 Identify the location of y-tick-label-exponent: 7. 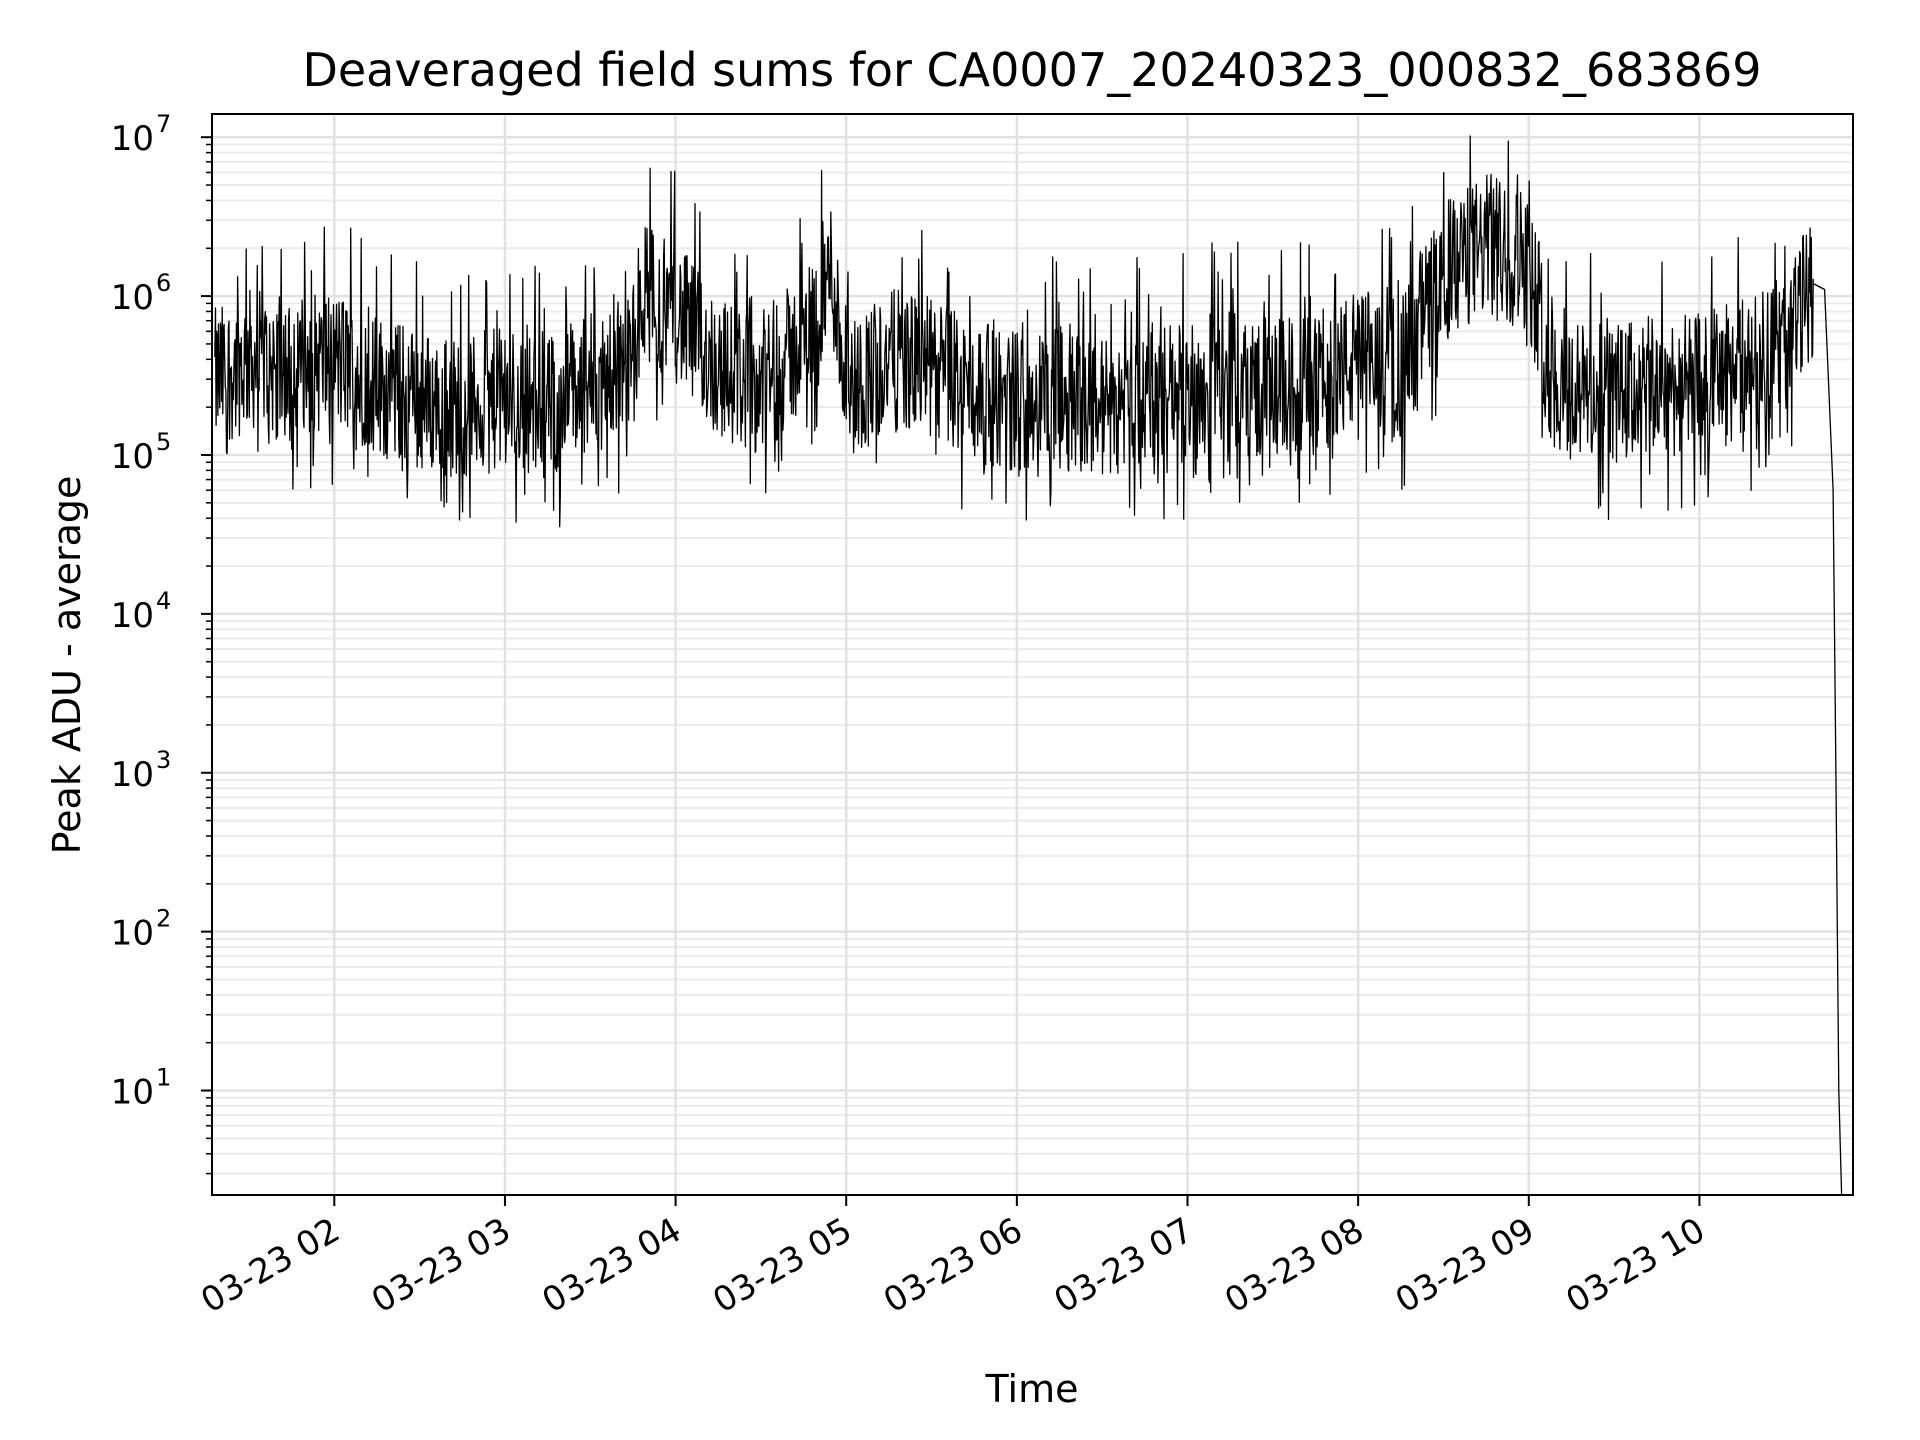
(163, 124).